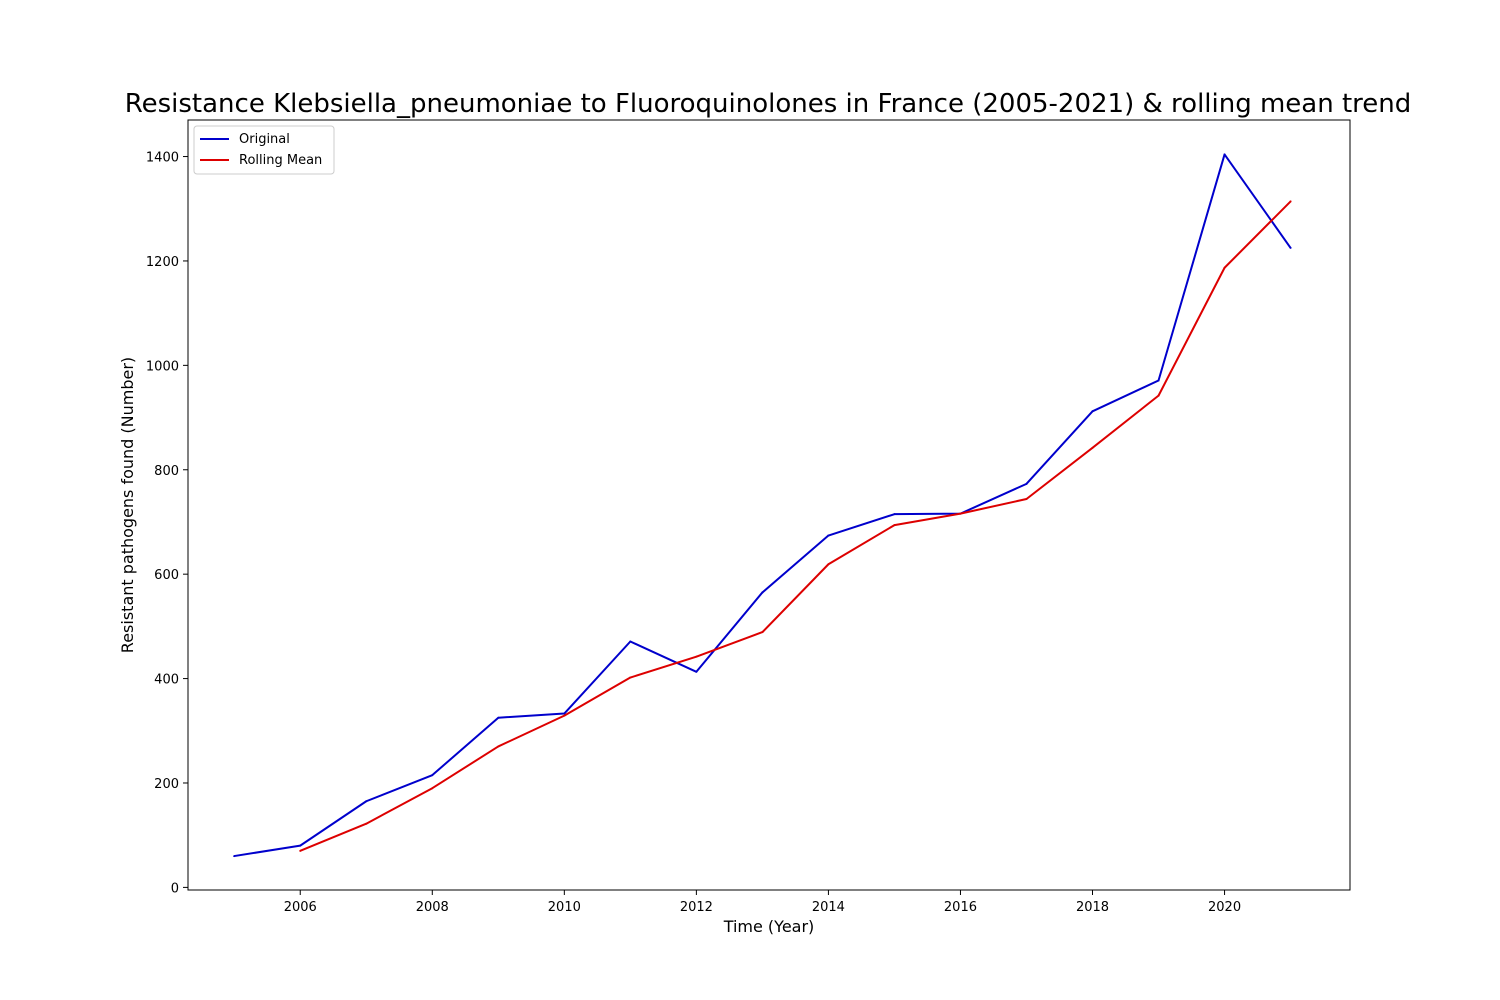 The width and height of the screenshot is (1500, 1000). What do you see at coordinates (175, 888) in the screenshot?
I see `y-tick-label: 0` at bounding box center [175, 888].